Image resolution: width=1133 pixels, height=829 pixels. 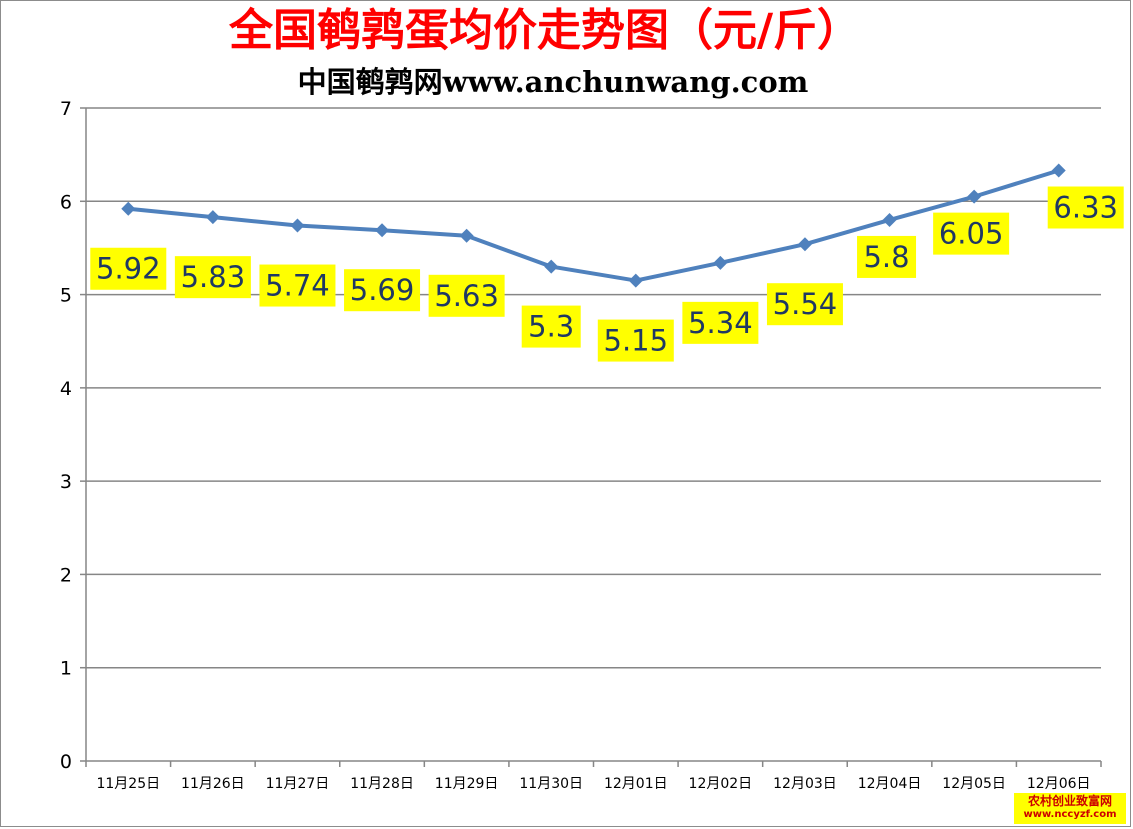 What do you see at coordinates (66, 296) in the screenshot?
I see `y-tick-label: 5` at bounding box center [66, 296].